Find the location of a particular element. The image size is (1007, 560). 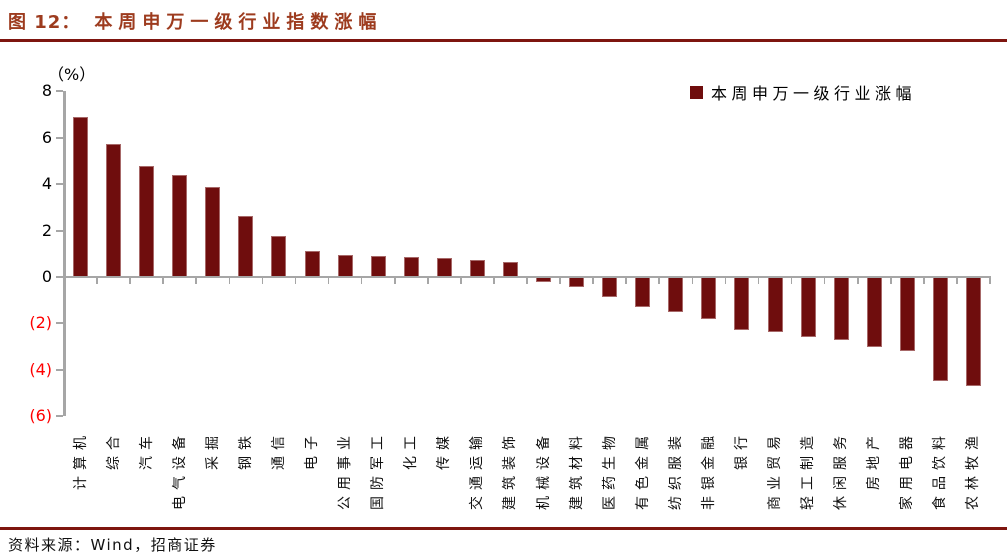

footer-divider is located at coordinates (503, 528).